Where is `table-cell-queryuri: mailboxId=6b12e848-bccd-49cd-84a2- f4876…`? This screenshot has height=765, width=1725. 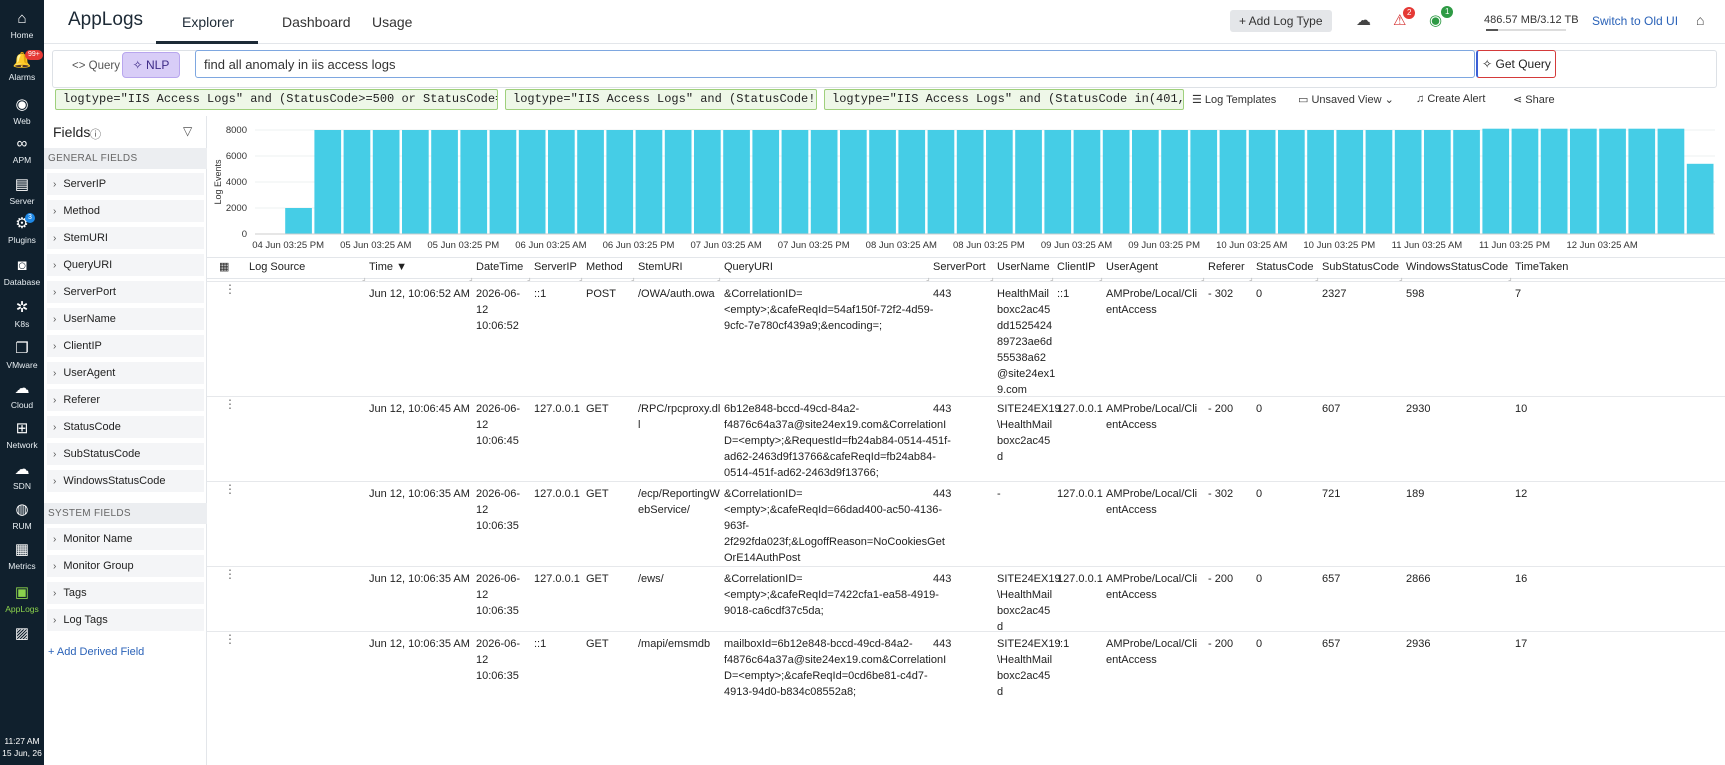
table-cell-queryuri: mailboxId=6b12e848-bccd-49cd-84a2- f4876… is located at coordinates (835, 668).